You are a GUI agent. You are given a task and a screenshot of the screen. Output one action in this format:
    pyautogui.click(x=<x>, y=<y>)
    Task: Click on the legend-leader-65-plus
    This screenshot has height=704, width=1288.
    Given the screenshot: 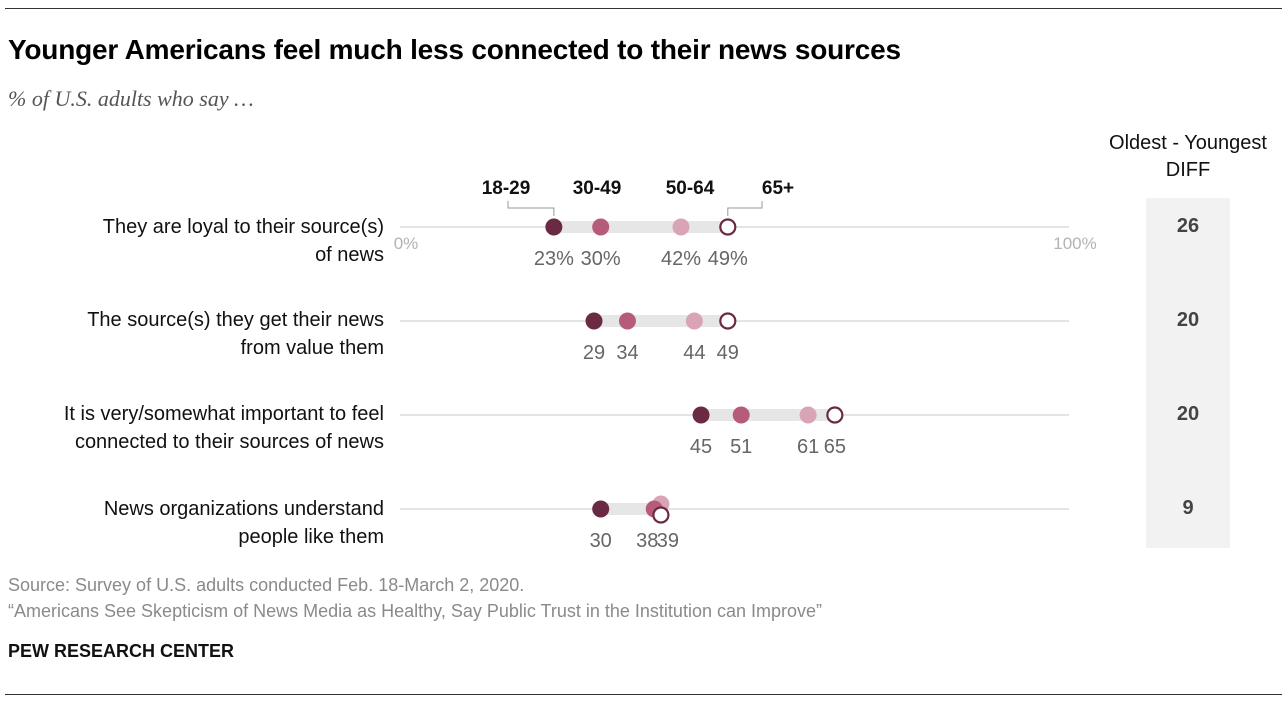 What is the action you would take?
    pyautogui.click(x=745, y=208)
    